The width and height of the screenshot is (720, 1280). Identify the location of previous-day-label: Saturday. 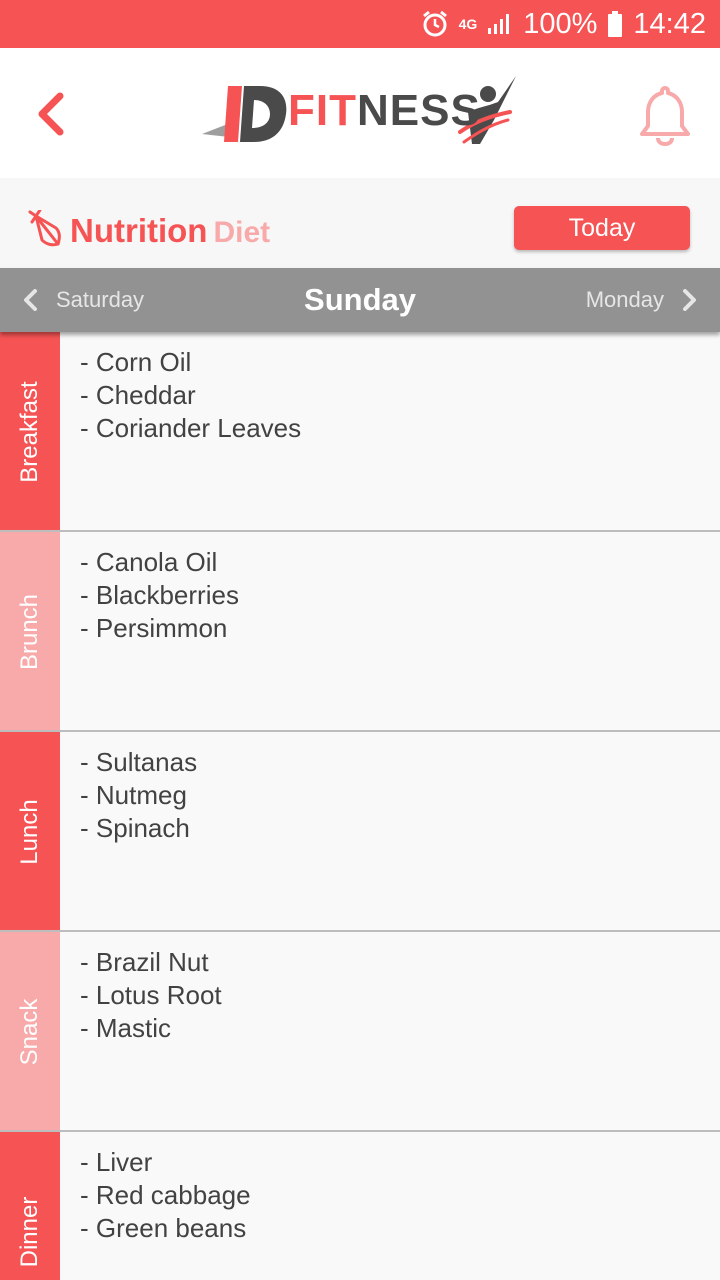
(100, 299).